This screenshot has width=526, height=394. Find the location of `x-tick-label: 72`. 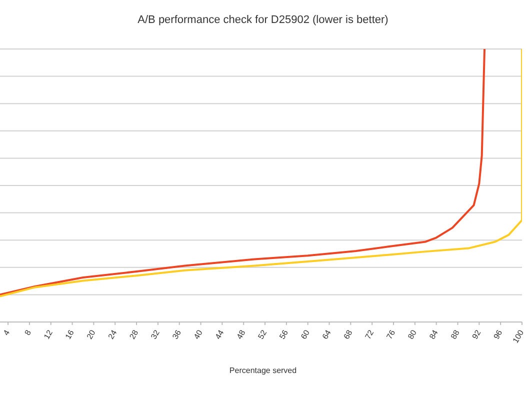

x-tick-label: 72 is located at coordinates (369, 334).